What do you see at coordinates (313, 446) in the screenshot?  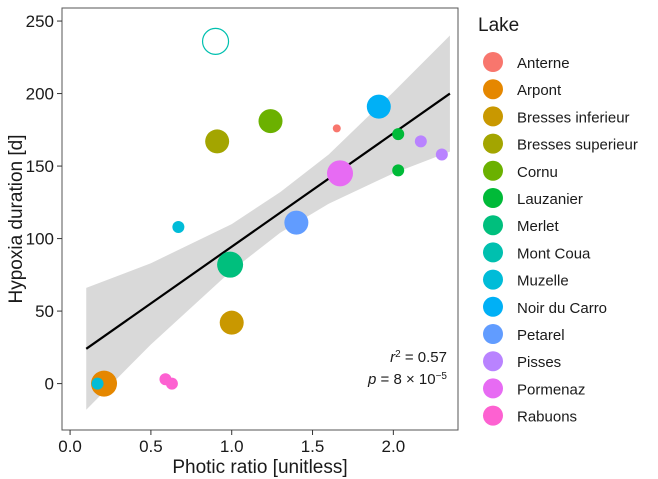 I see `x-tick-label: 1.5` at bounding box center [313, 446].